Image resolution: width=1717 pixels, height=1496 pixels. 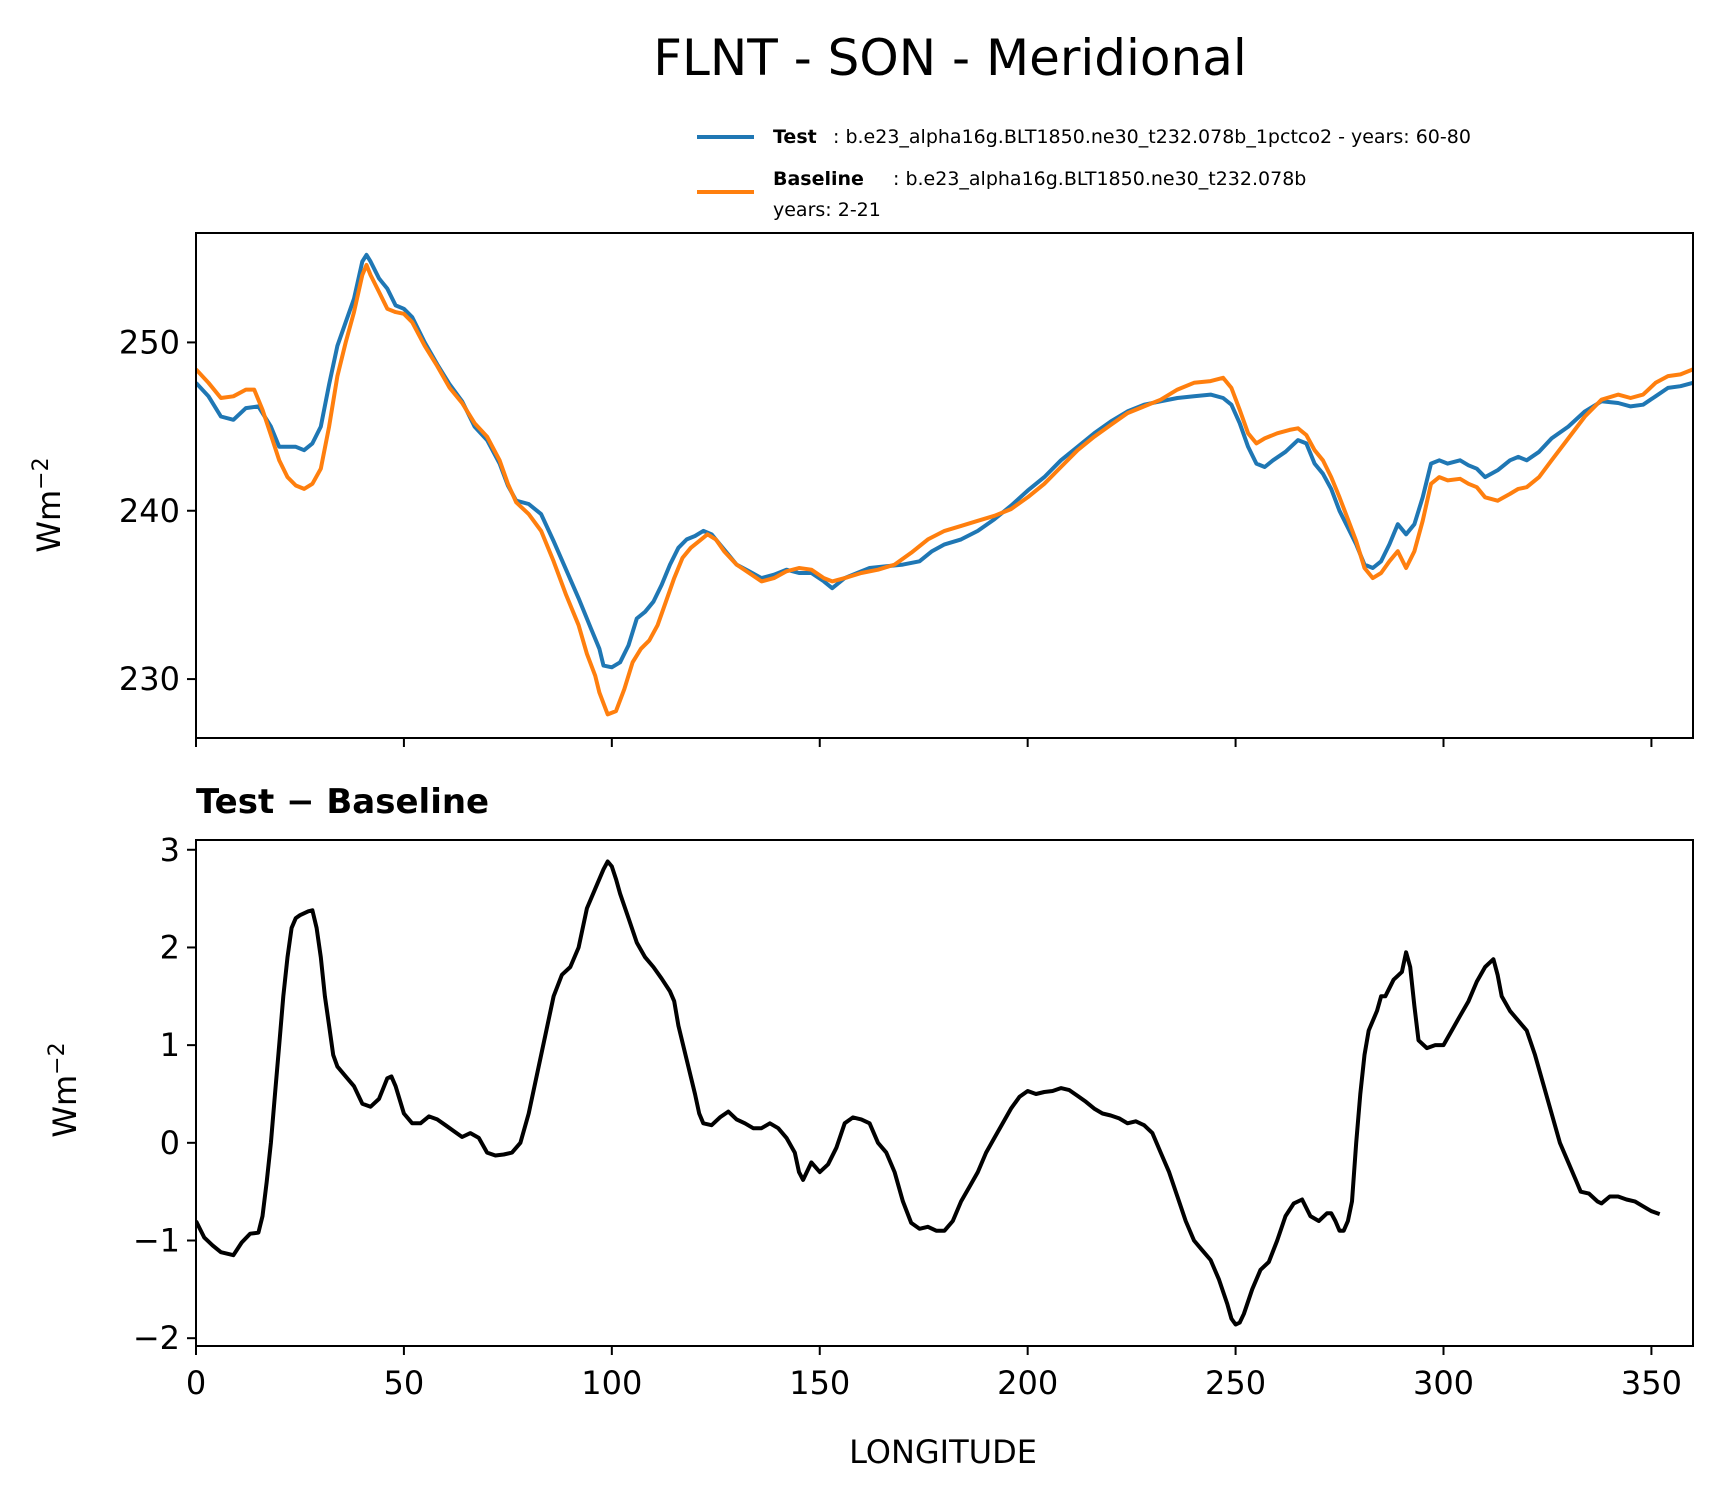 What do you see at coordinates (149, 511) in the screenshot?
I see `top-ytick-label: 240` at bounding box center [149, 511].